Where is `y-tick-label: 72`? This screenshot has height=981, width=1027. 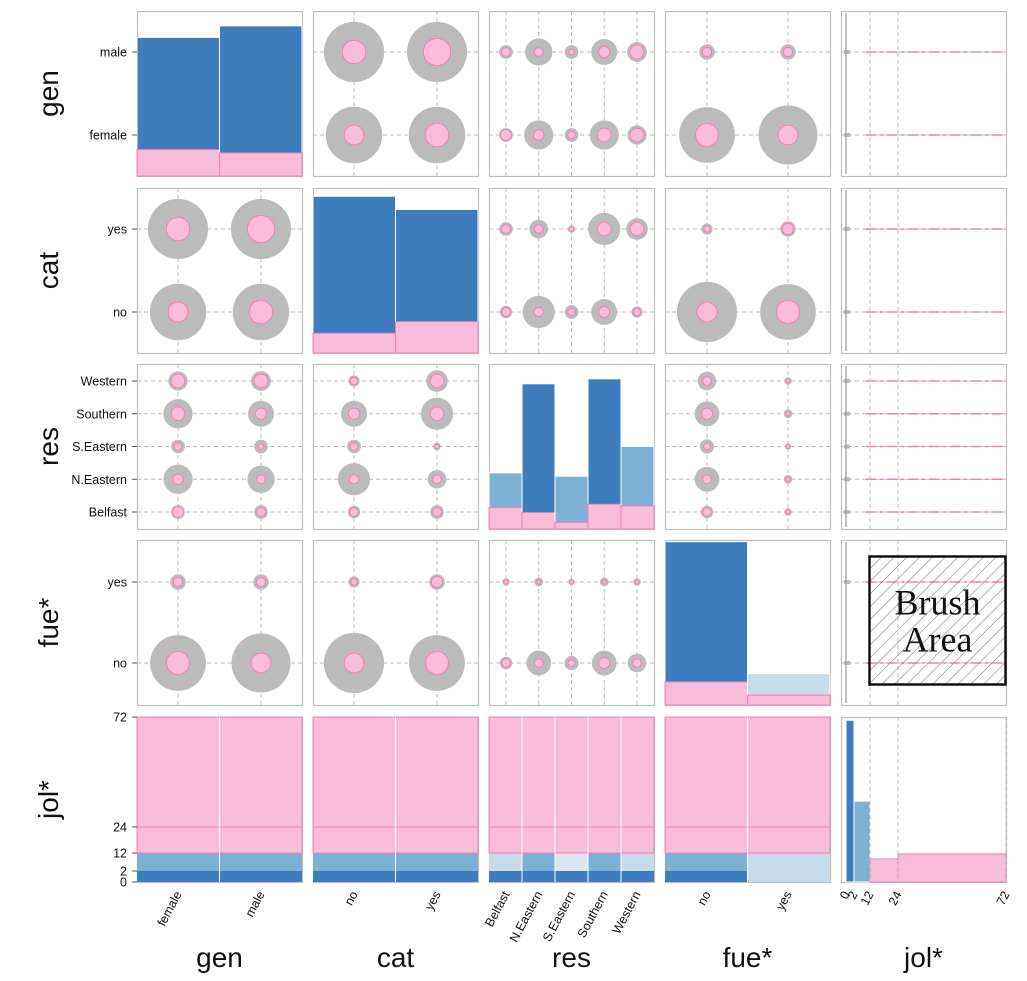 y-tick-label: 72 is located at coordinates (120, 718).